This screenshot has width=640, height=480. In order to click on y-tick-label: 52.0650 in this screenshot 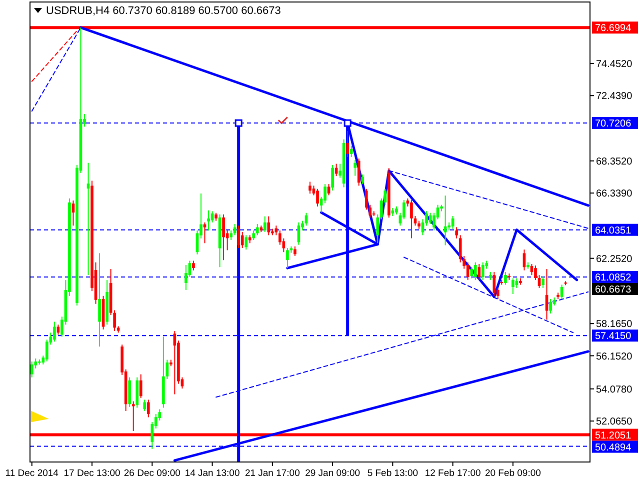, I will do `click(614, 422)`.